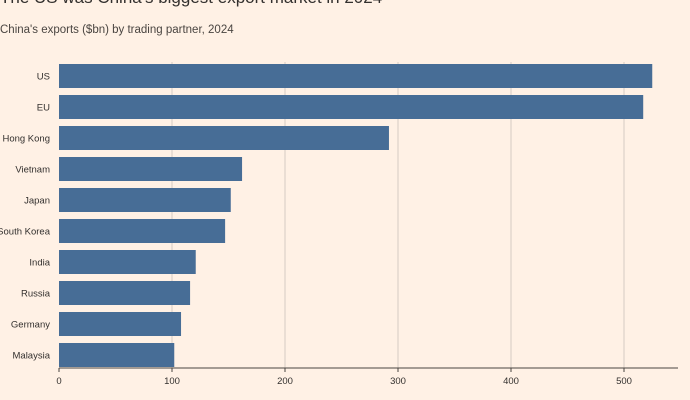 The width and height of the screenshot is (690, 400). I want to click on tick-label-500: 500, so click(624, 381).